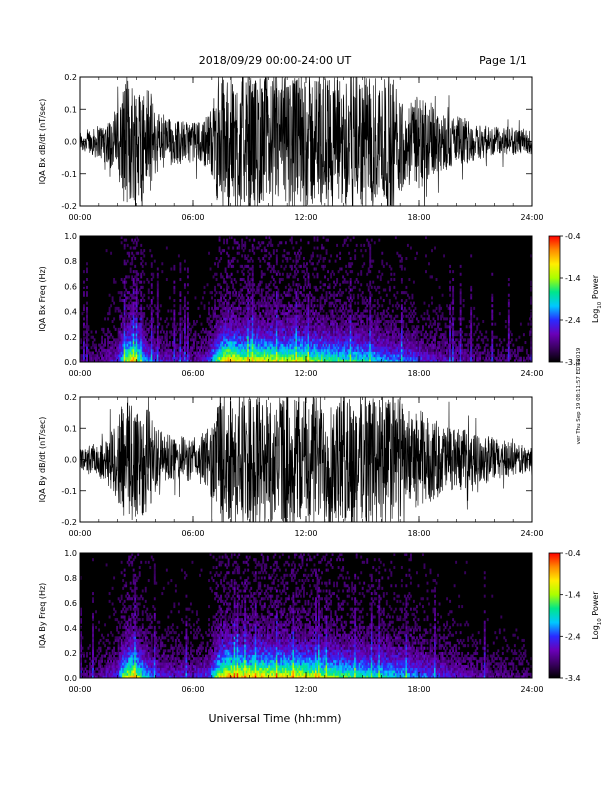 The height and width of the screenshot is (796, 612). Describe the element at coordinates (503, 60) in the screenshot. I see `page-indicator: Page 1/1` at that location.